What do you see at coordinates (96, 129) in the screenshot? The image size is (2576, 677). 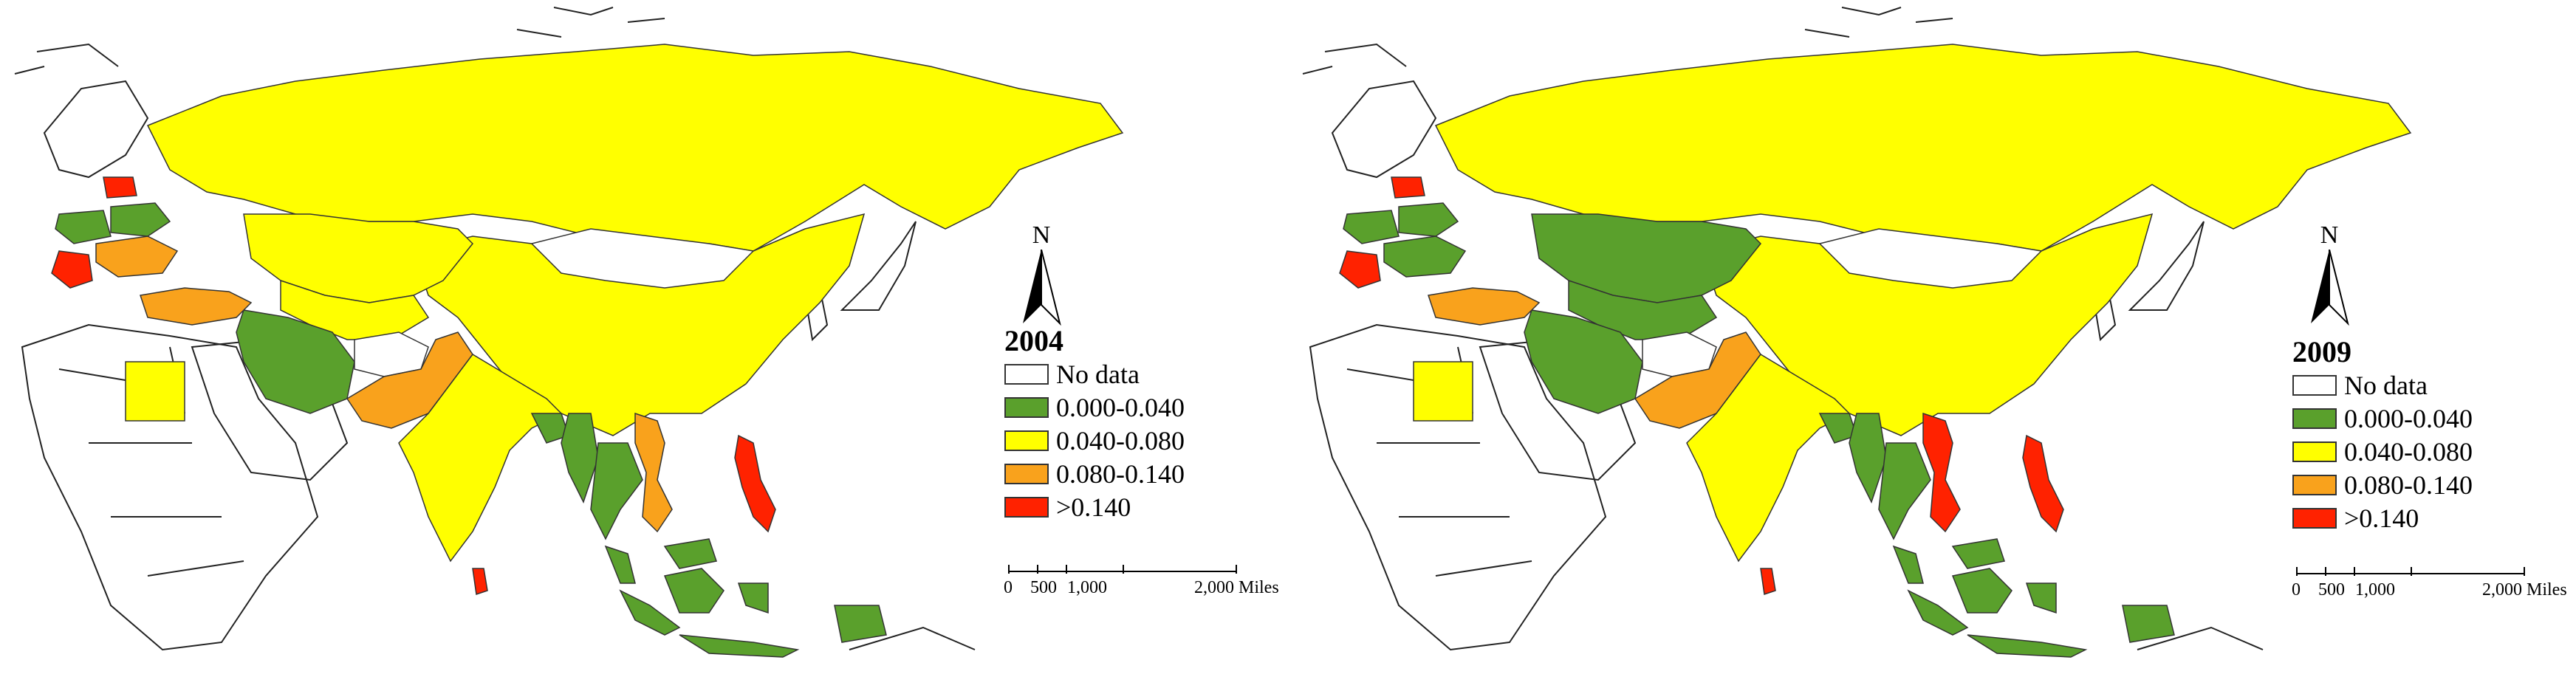 I see `region-scandinavia` at bounding box center [96, 129].